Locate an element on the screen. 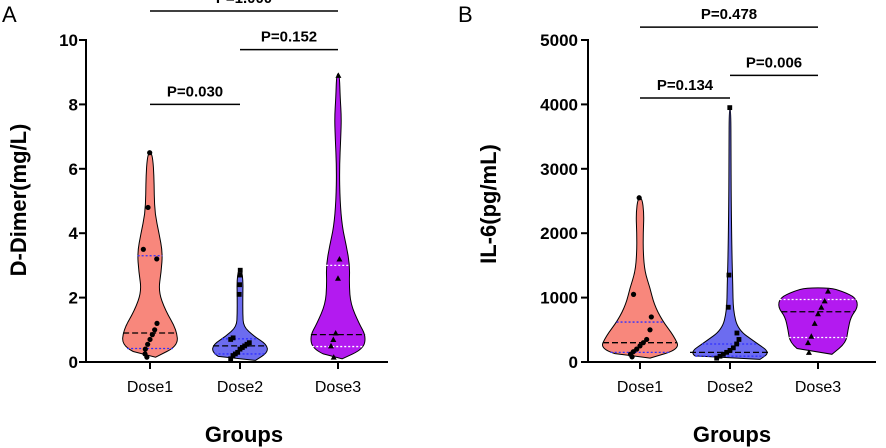 Image resolution: width=886 pixels, height=448 pixels. panel-a-y-tick-label-2: 4 is located at coordinates (74, 233).